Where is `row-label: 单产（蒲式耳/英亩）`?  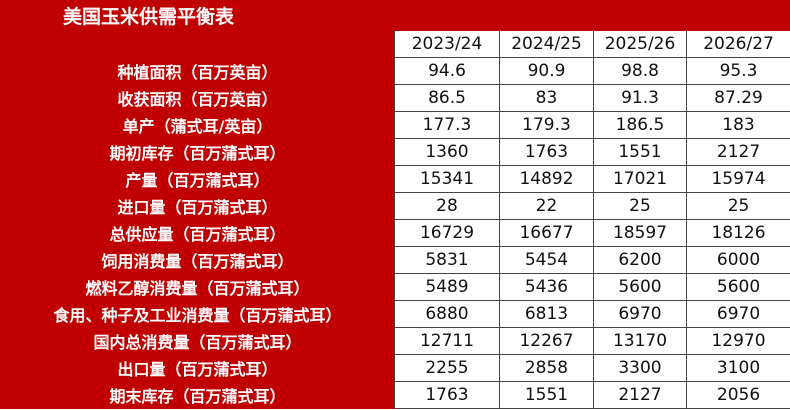
row-label: 单产（蒲式耳/英亩） is located at coordinates (197, 125).